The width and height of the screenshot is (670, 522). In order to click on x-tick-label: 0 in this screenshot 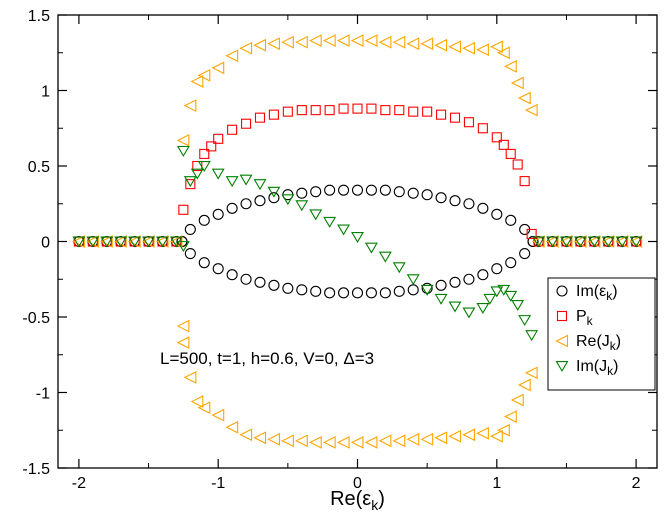, I will do `click(357, 483)`.